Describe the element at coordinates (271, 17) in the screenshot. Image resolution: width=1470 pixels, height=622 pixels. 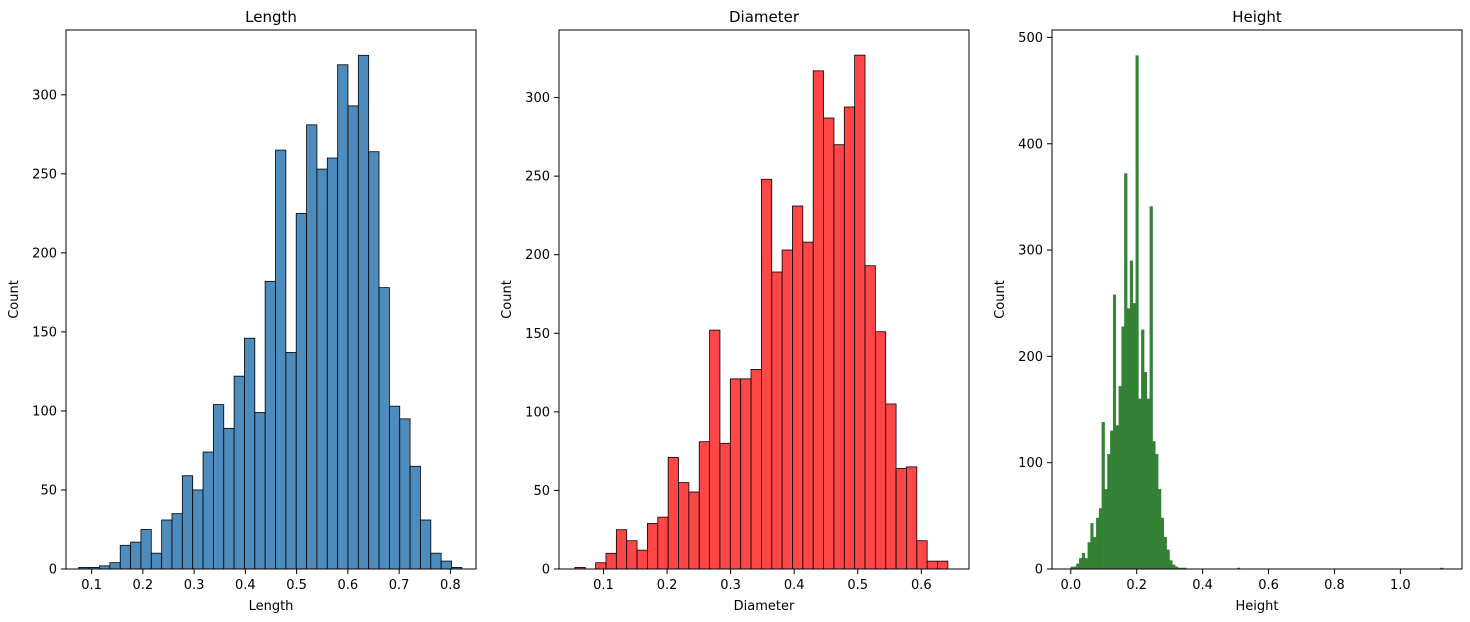
I see `chart-title: Length` at that location.